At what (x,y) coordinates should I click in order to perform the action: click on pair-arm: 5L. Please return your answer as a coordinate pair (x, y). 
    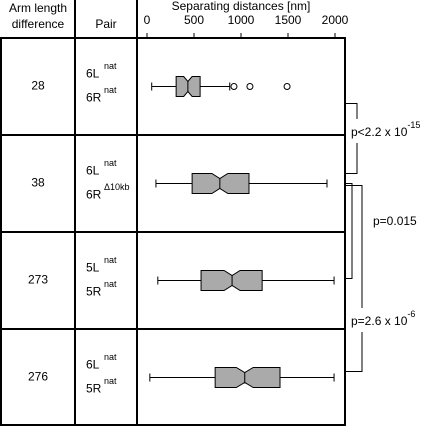
    Looking at the image, I should click on (93, 268).